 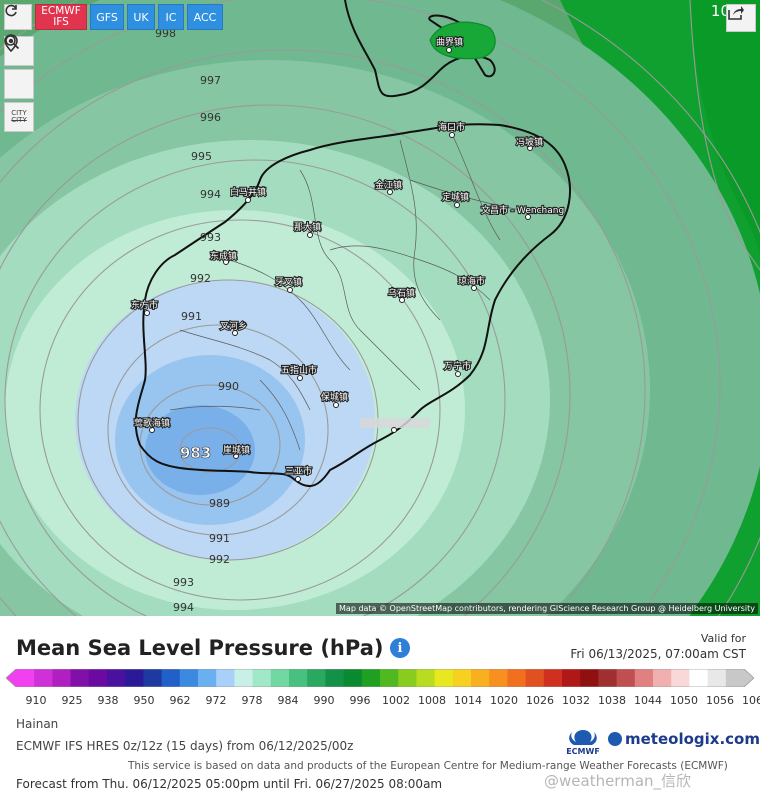 I want to click on model-toolbar: ECMWF IFS GFS UK IC ACC, so click(x=113, y=17).